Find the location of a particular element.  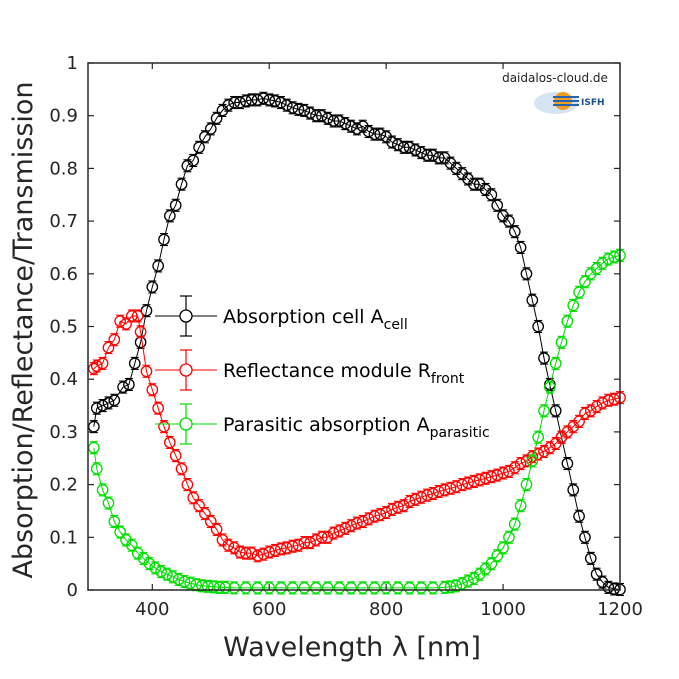

legend-entry: Parasitic absorption Aparasitic is located at coordinates (322, 424).